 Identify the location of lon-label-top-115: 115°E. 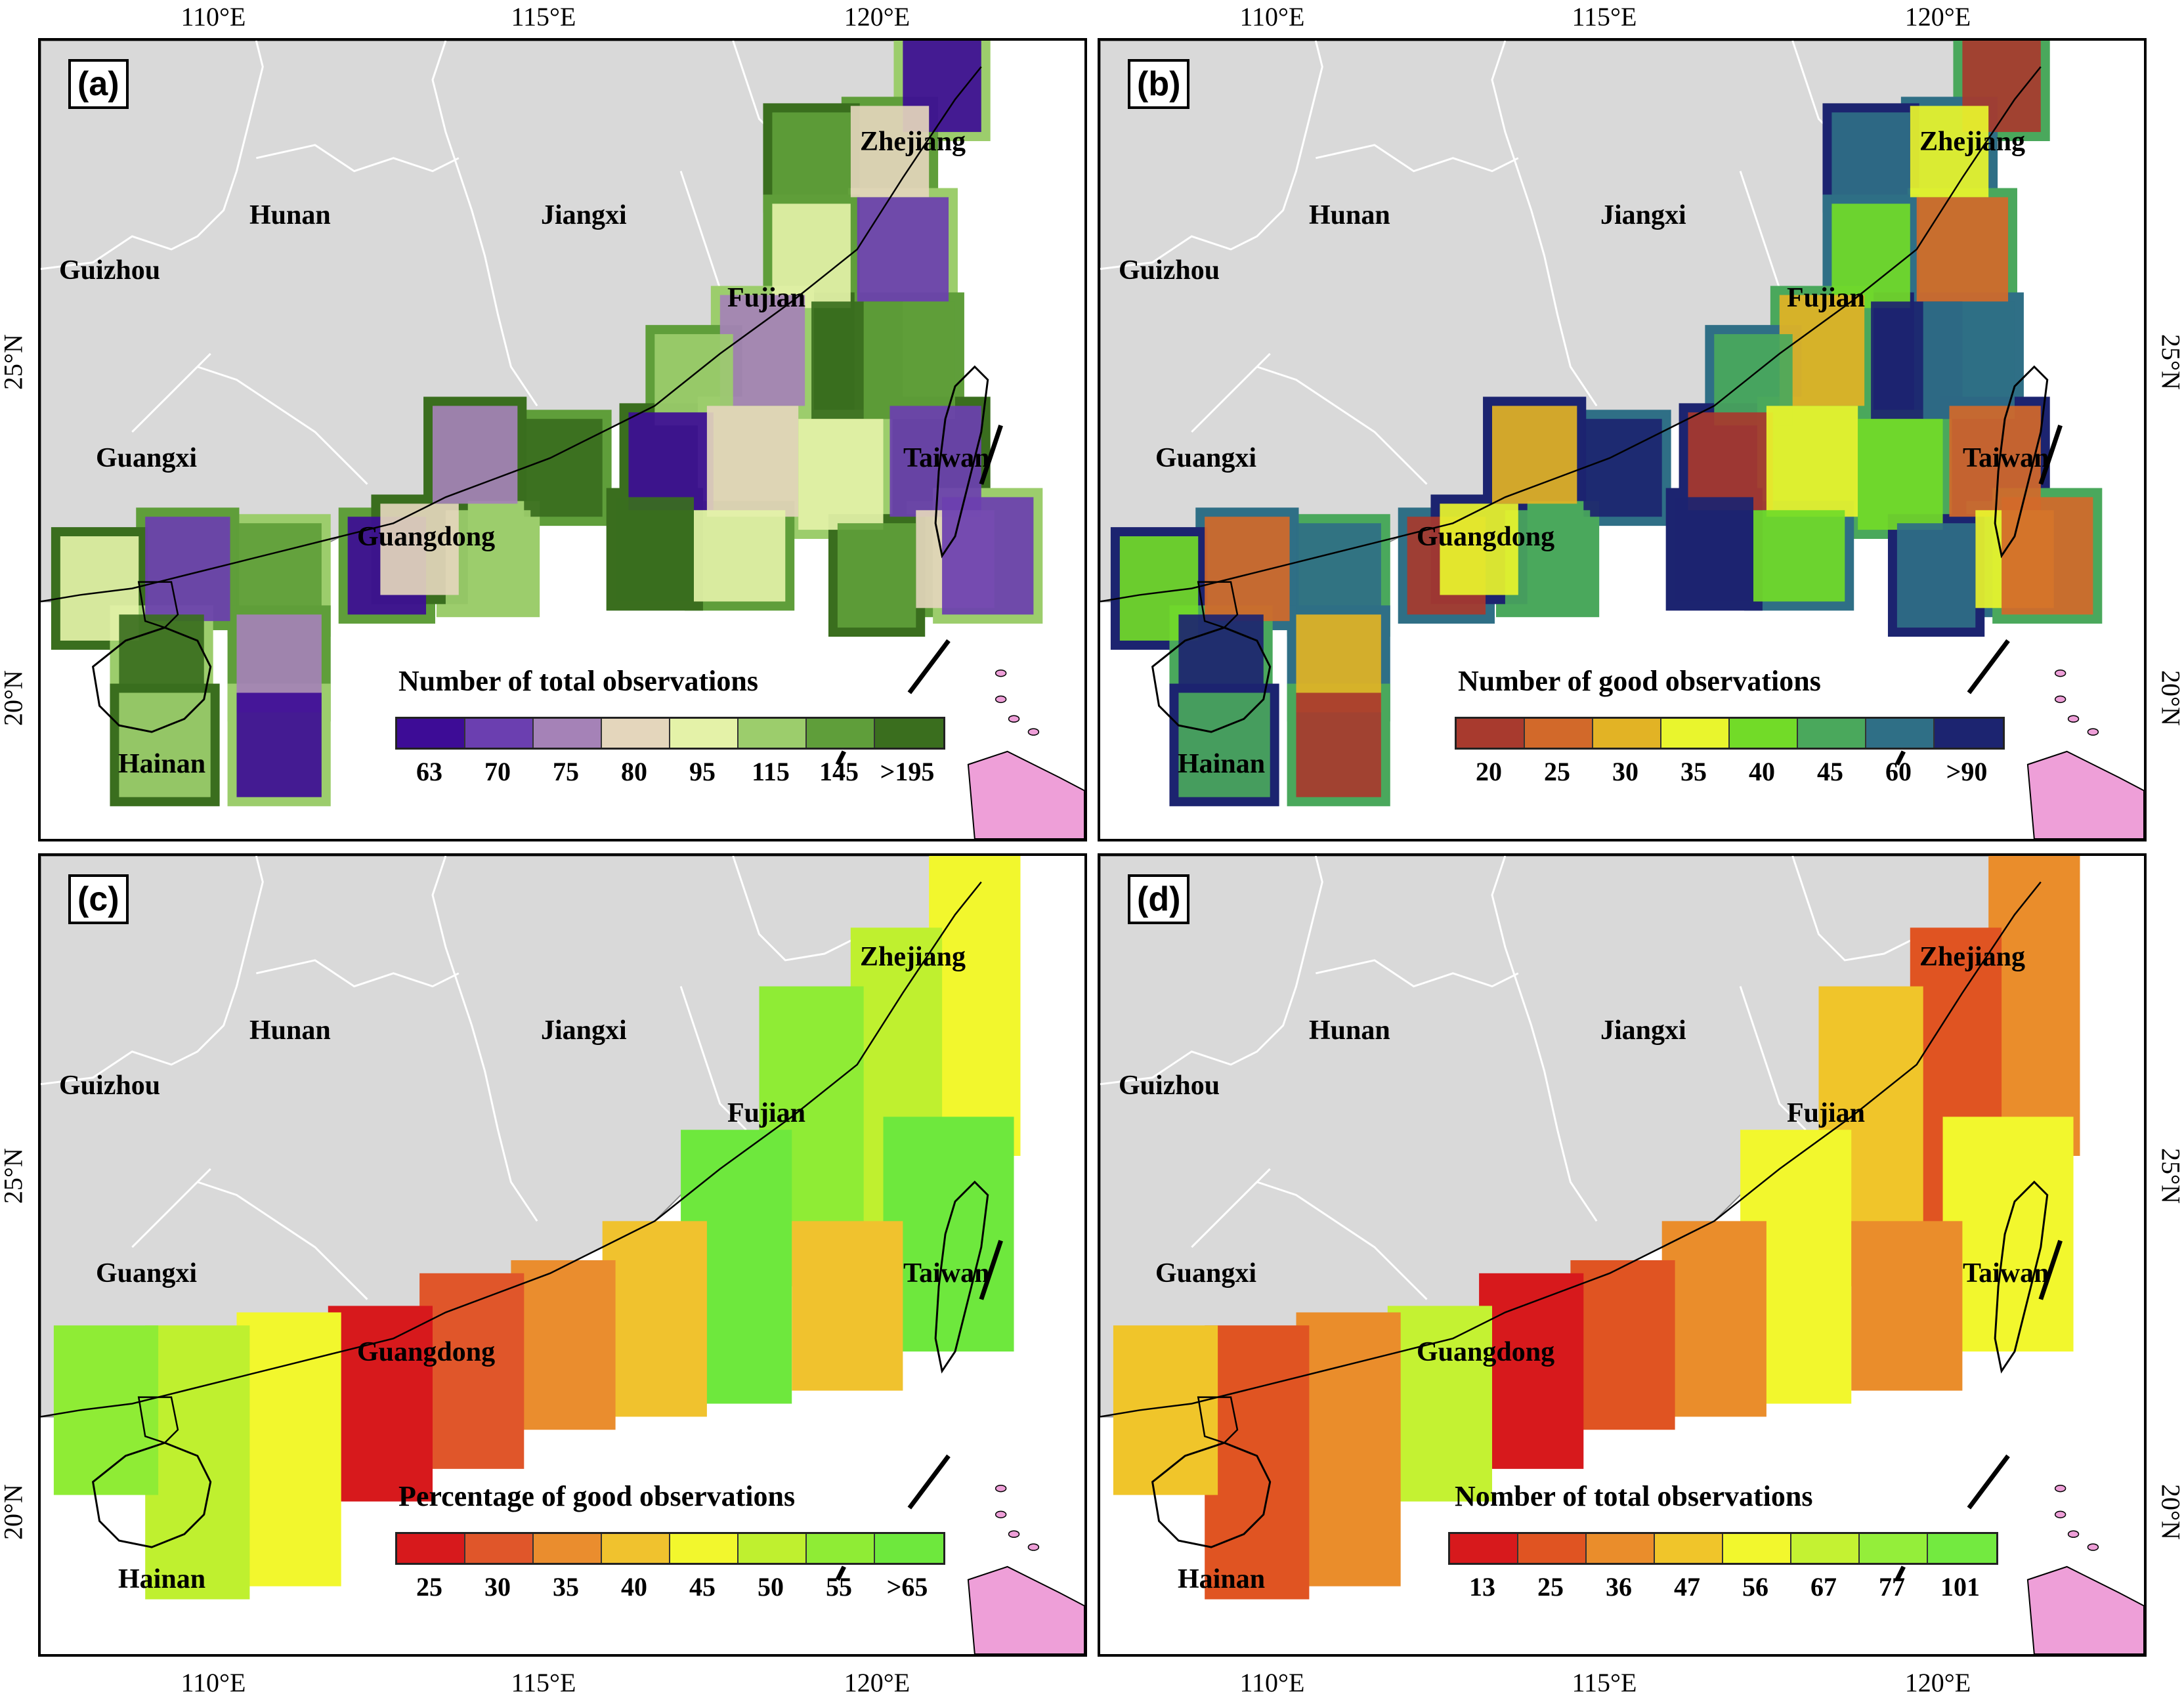
(543, 17).